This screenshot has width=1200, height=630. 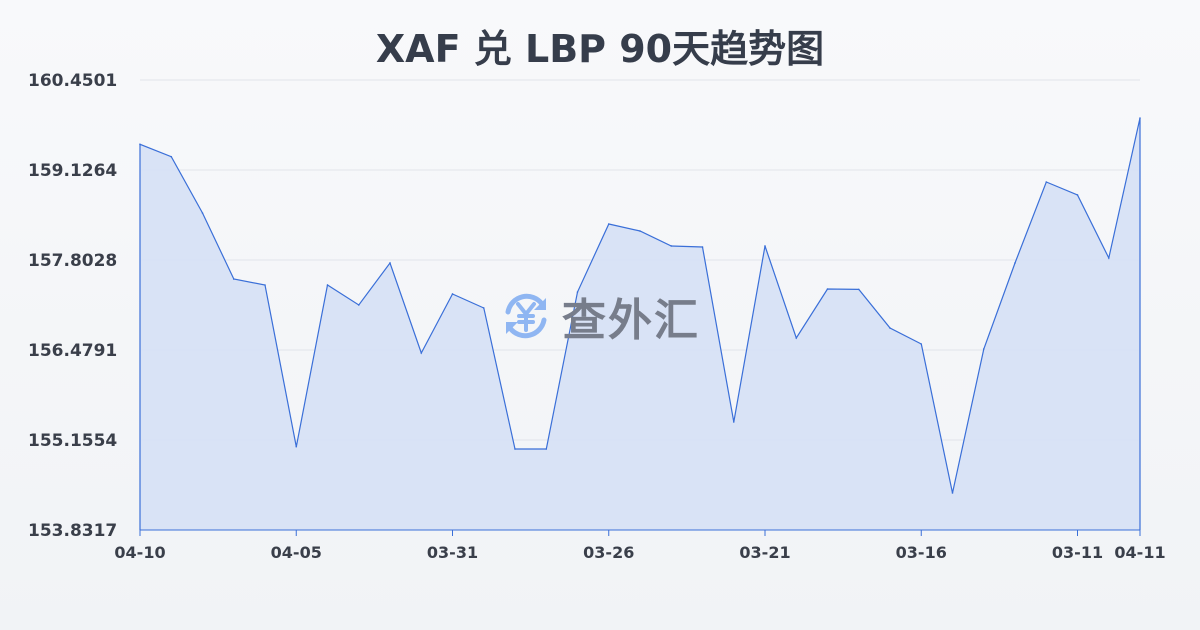 I want to click on x-tick-label: 03-11, so click(x=1077, y=552).